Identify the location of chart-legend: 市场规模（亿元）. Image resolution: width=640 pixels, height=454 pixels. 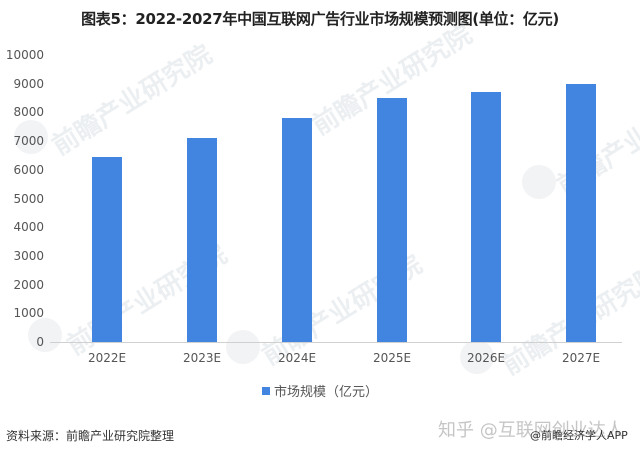
(320, 390).